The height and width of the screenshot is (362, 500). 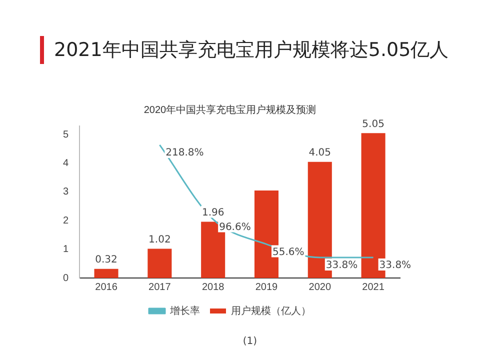 What do you see at coordinates (250, 341) in the screenshot?
I see `text: (1)` at bounding box center [250, 341].